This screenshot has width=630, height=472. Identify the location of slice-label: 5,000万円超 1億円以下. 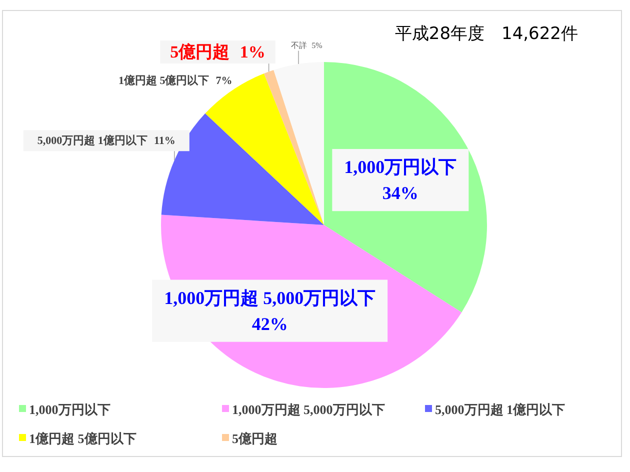
(92, 141).